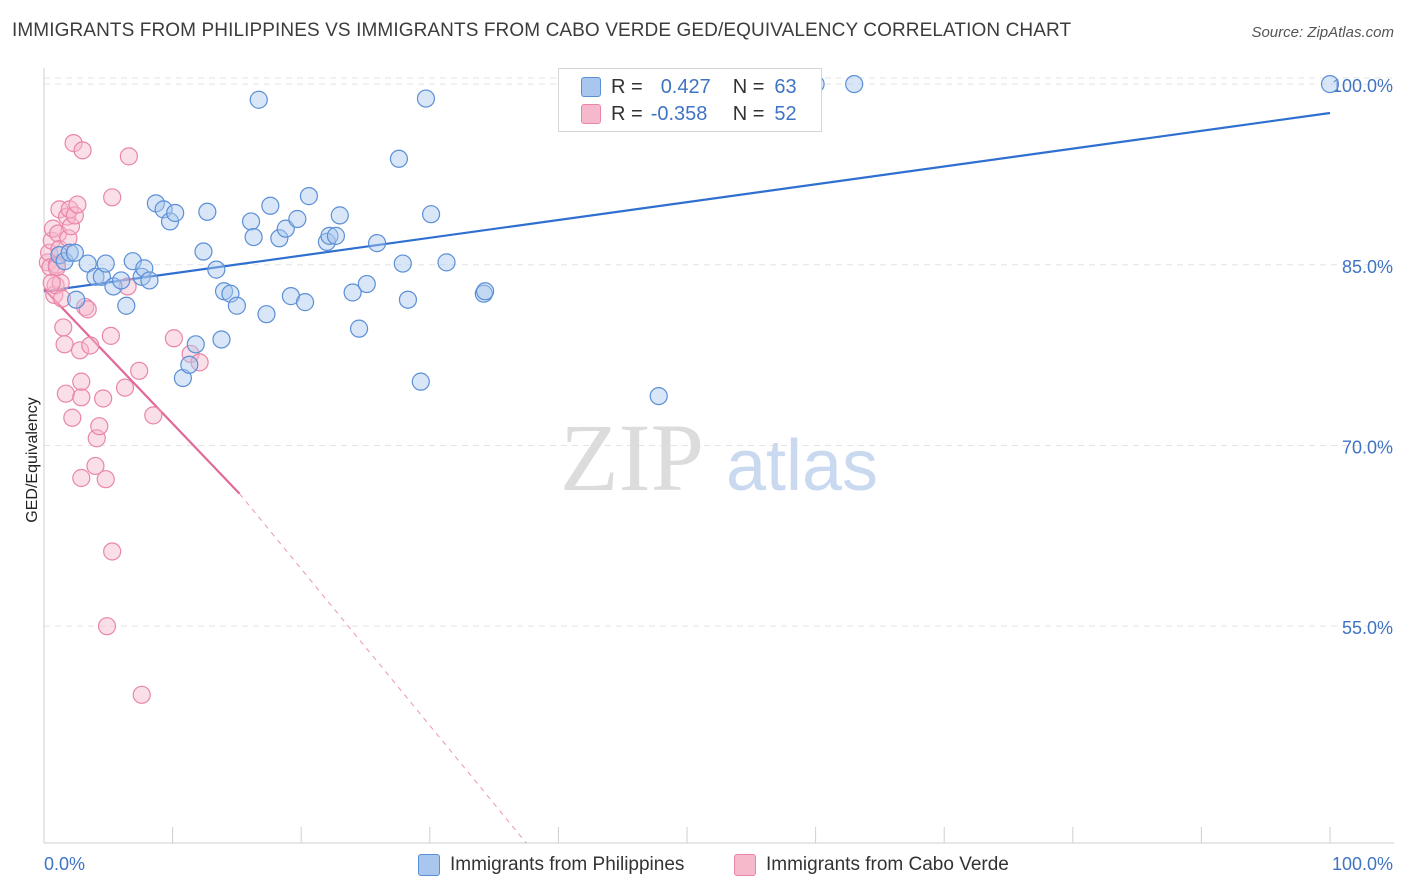  I want to click on bottom-legend-swatch-blue, so click(429, 865).